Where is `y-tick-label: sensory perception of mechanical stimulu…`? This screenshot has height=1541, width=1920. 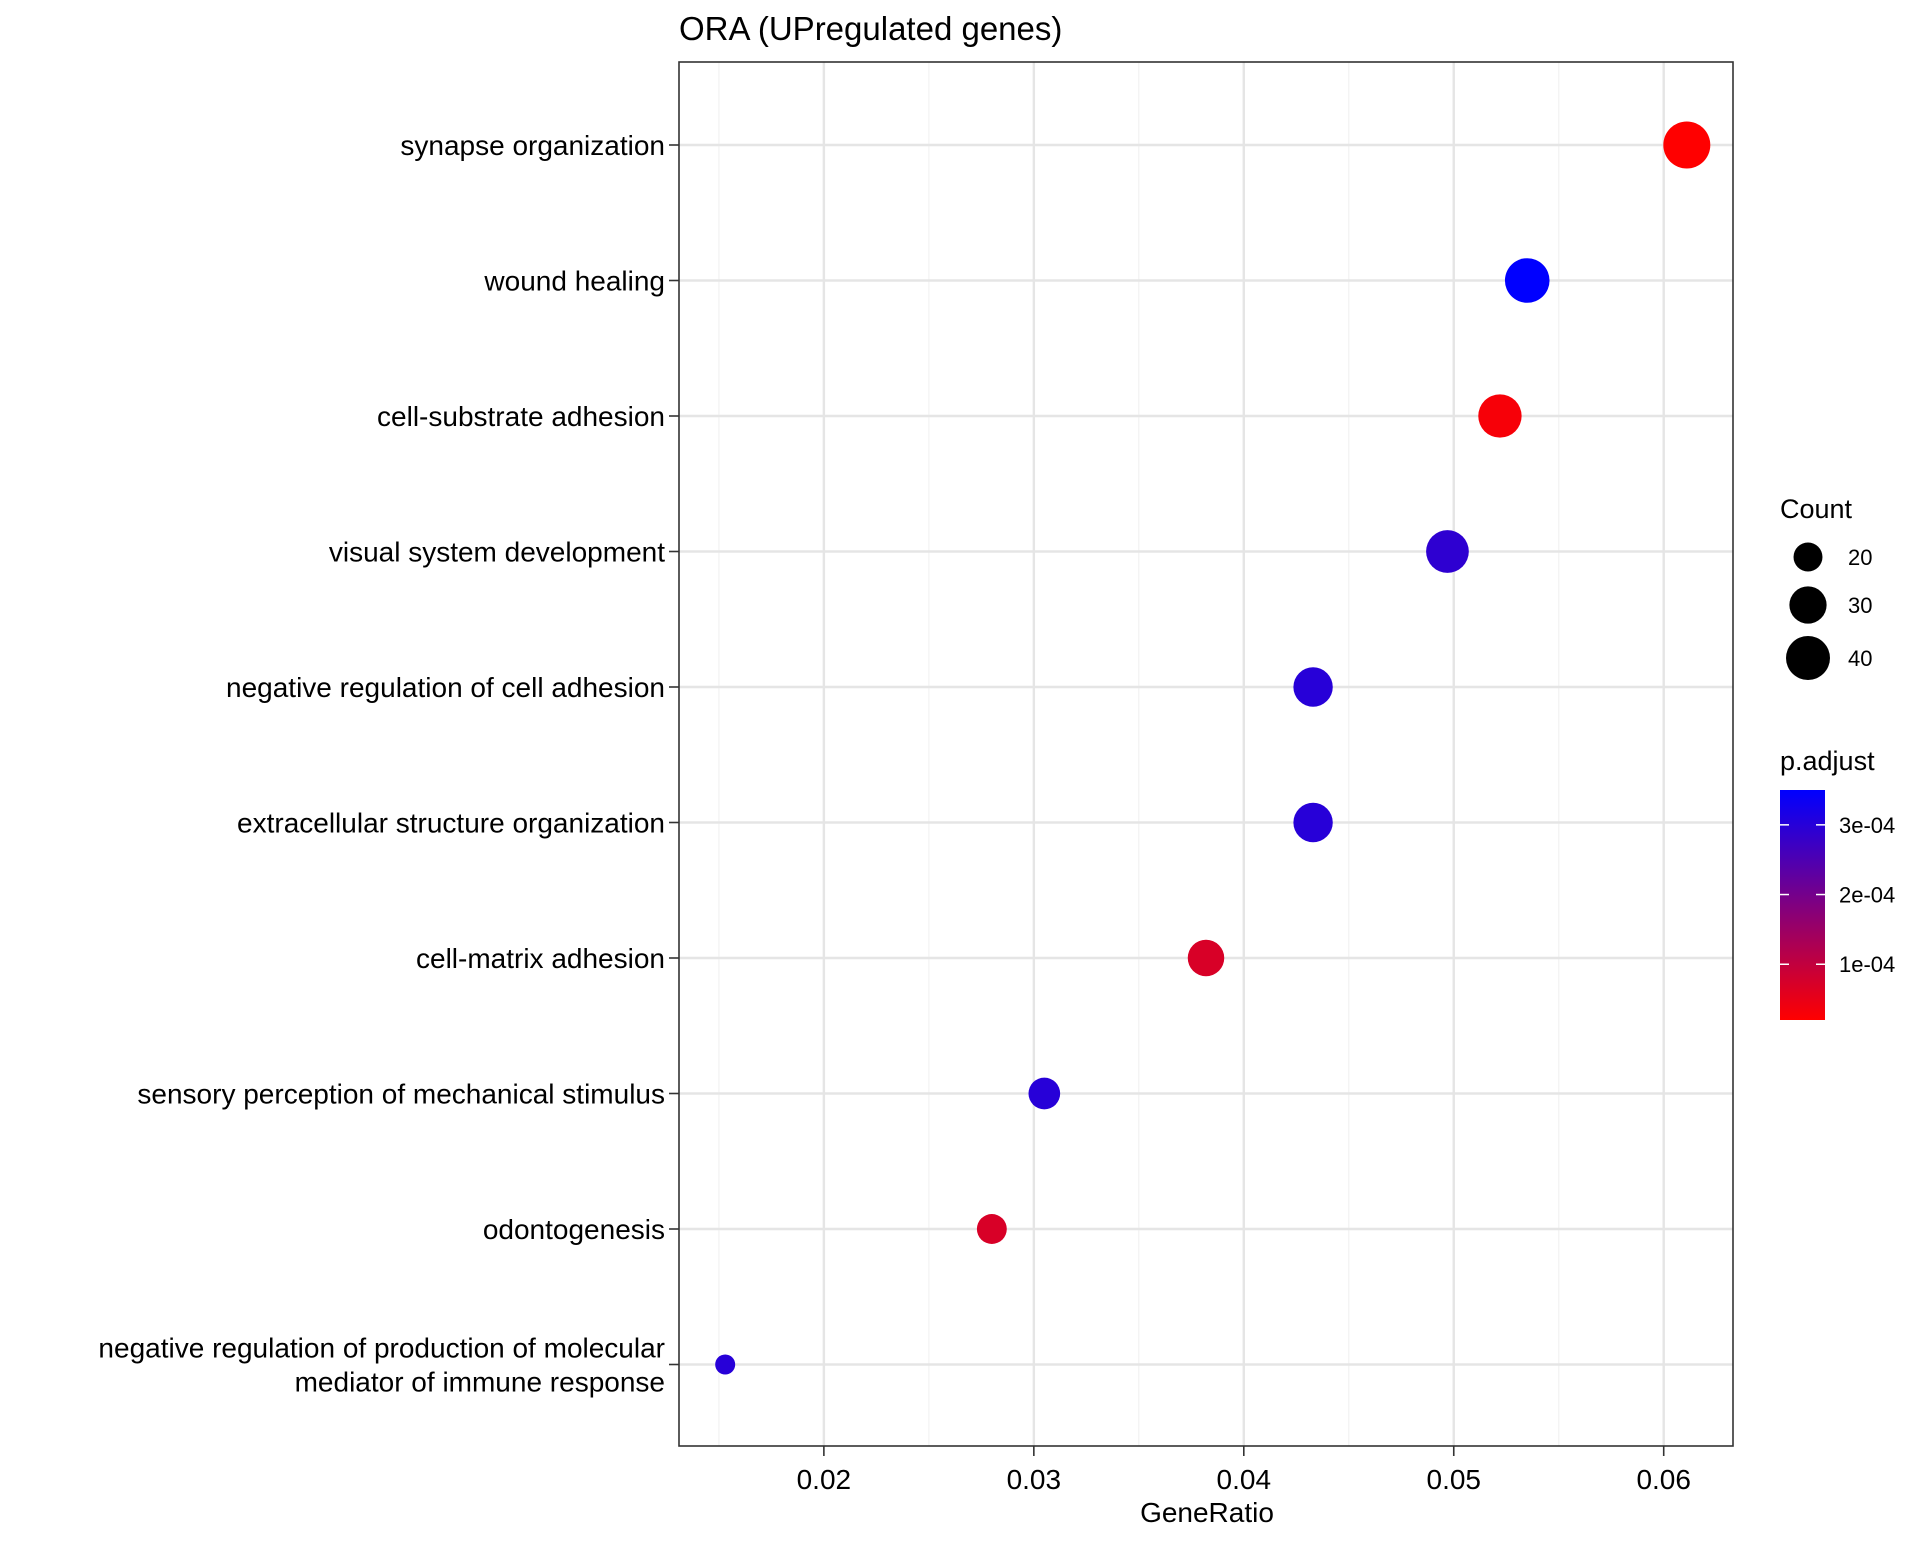
y-tick-label: sensory perception of mechanical stimulu… is located at coordinates (401, 1094).